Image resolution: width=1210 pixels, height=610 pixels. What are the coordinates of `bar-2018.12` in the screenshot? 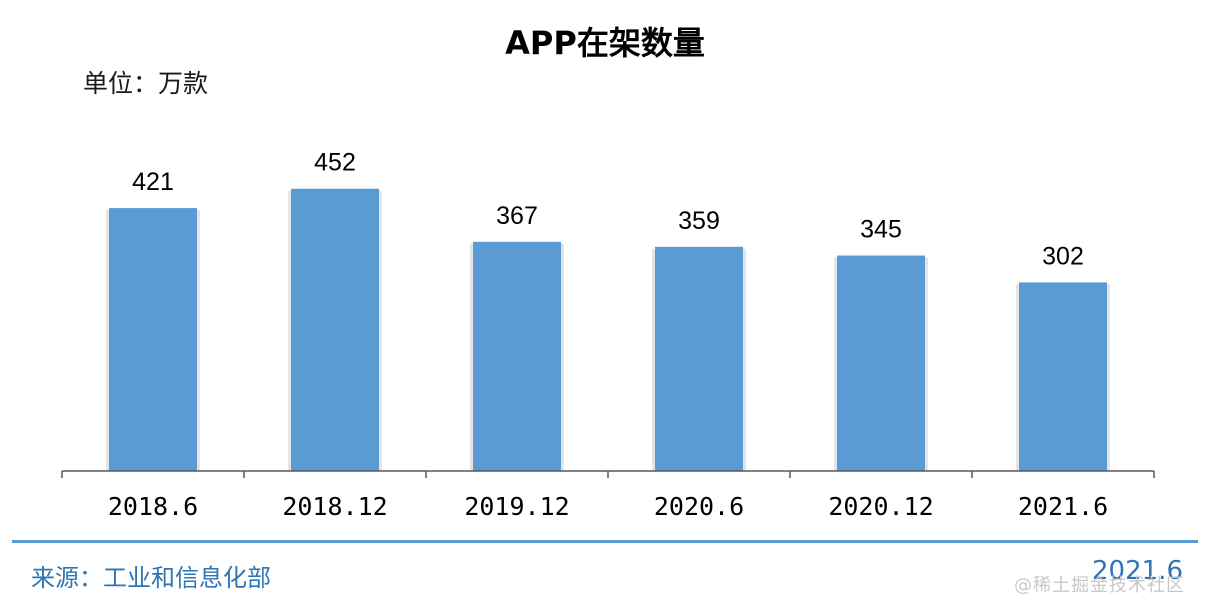 It's located at (335, 329).